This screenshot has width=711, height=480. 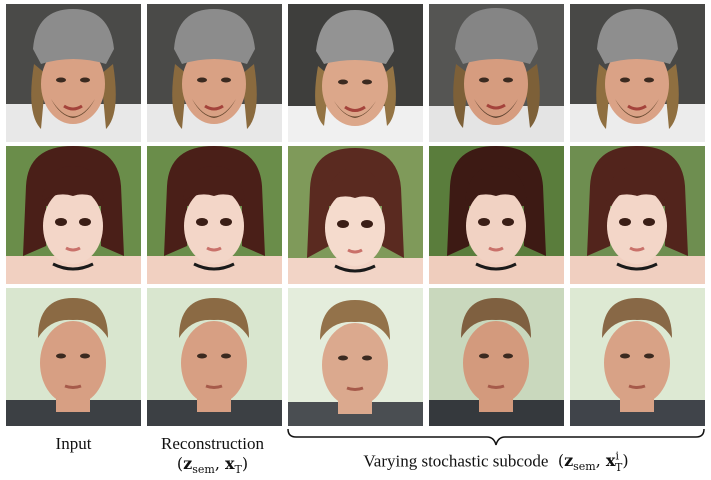 What do you see at coordinates (496, 437) in the screenshot?
I see `curly-brace` at bounding box center [496, 437].